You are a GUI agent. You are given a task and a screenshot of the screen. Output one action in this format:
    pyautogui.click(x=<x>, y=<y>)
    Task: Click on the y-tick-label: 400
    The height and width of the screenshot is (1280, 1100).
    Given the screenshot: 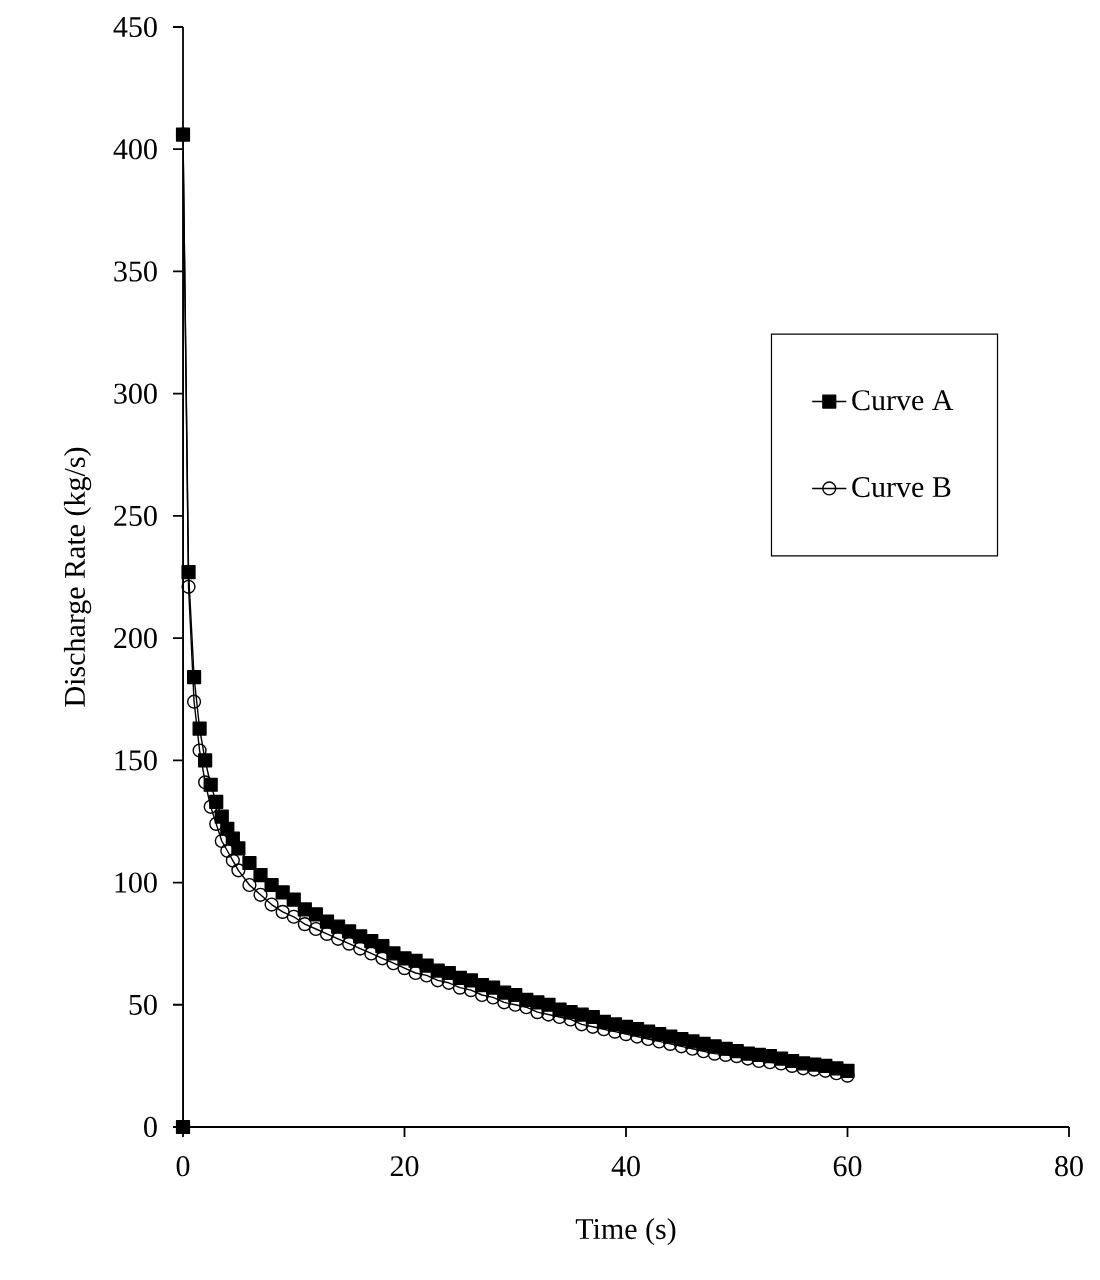 What is the action you would take?
    pyautogui.click(x=135, y=149)
    